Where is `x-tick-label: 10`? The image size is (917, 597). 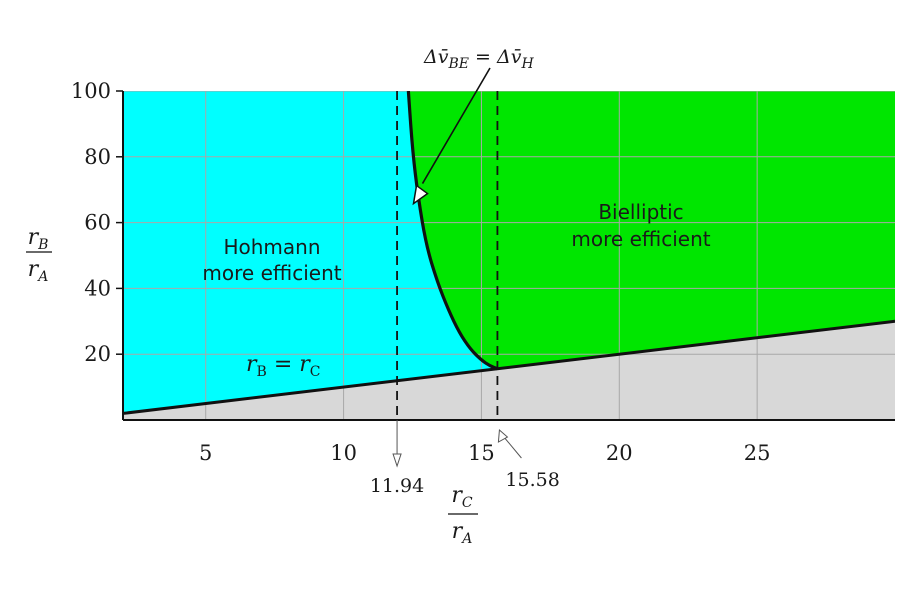 x-tick-label: 10 is located at coordinates (343, 453).